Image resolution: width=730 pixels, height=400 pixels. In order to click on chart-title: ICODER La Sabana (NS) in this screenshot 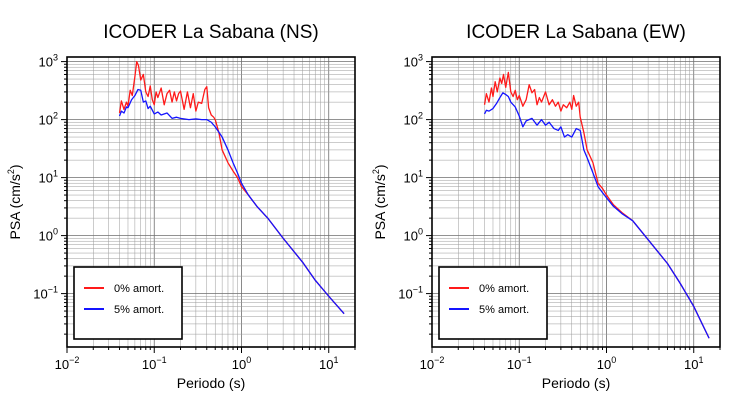, I will do `click(210, 32)`.